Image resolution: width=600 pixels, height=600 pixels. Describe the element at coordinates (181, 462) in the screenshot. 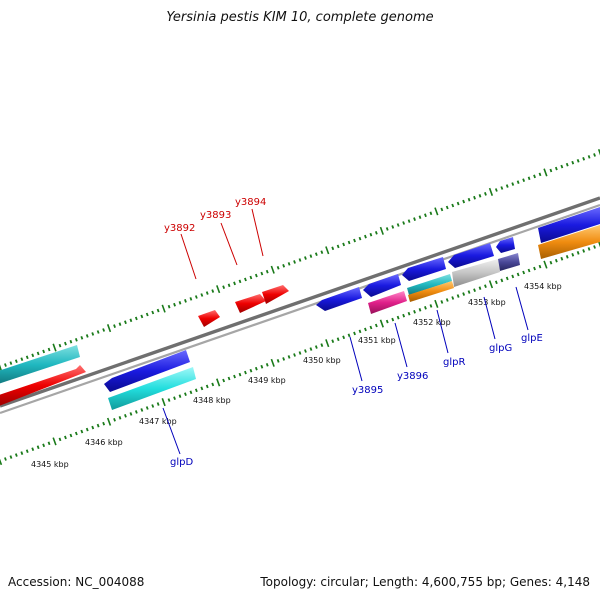

I see `gene-label-glpD: glpD` at that location.